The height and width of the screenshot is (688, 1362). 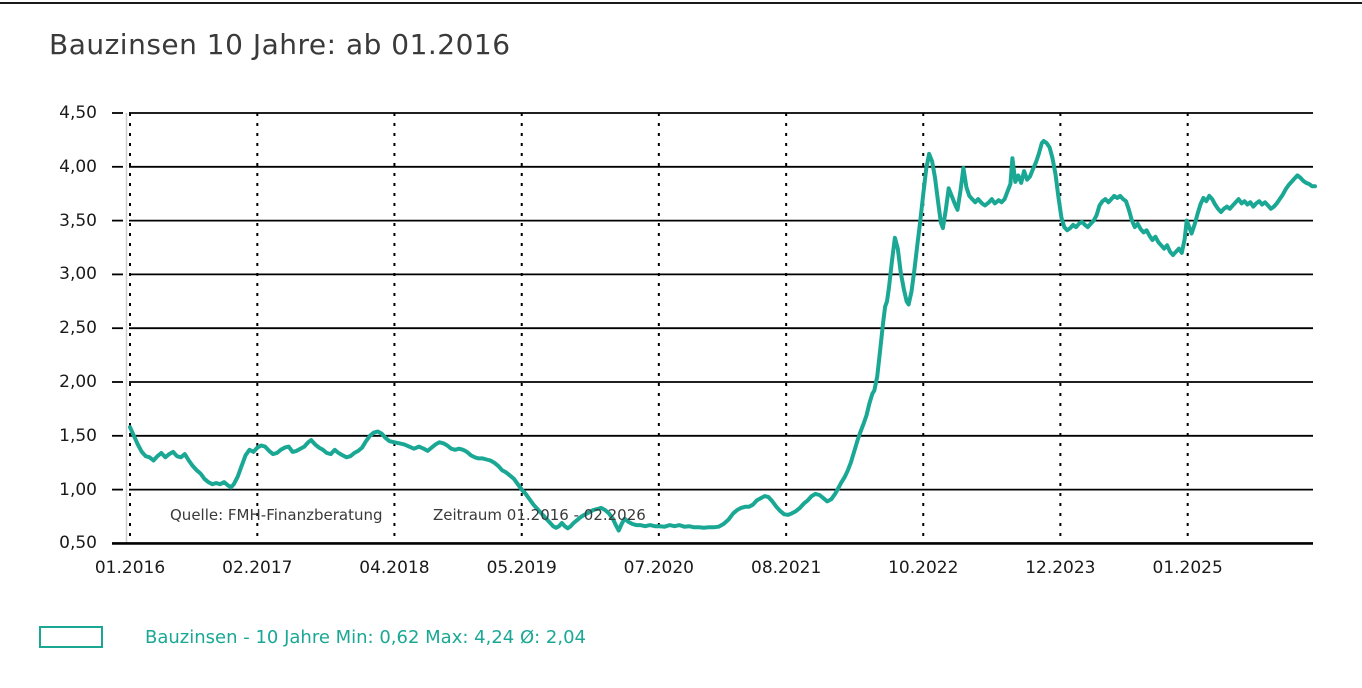 What do you see at coordinates (521, 568) in the screenshot?
I see `x-tick-label: 05.2019` at bounding box center [521, 568].